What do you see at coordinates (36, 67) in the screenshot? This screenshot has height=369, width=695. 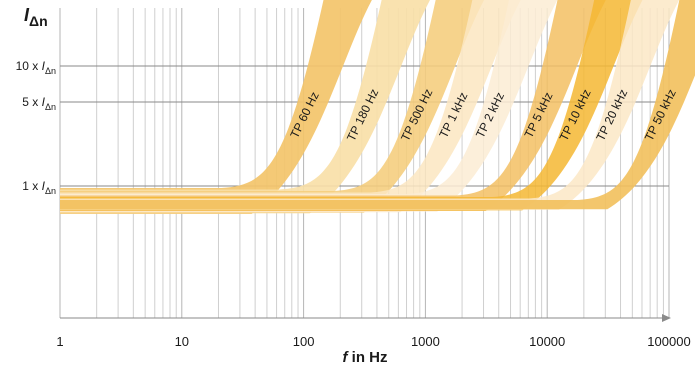 I see `y-tick-label: 10 x IΔn` at bounding box center [36, 67].